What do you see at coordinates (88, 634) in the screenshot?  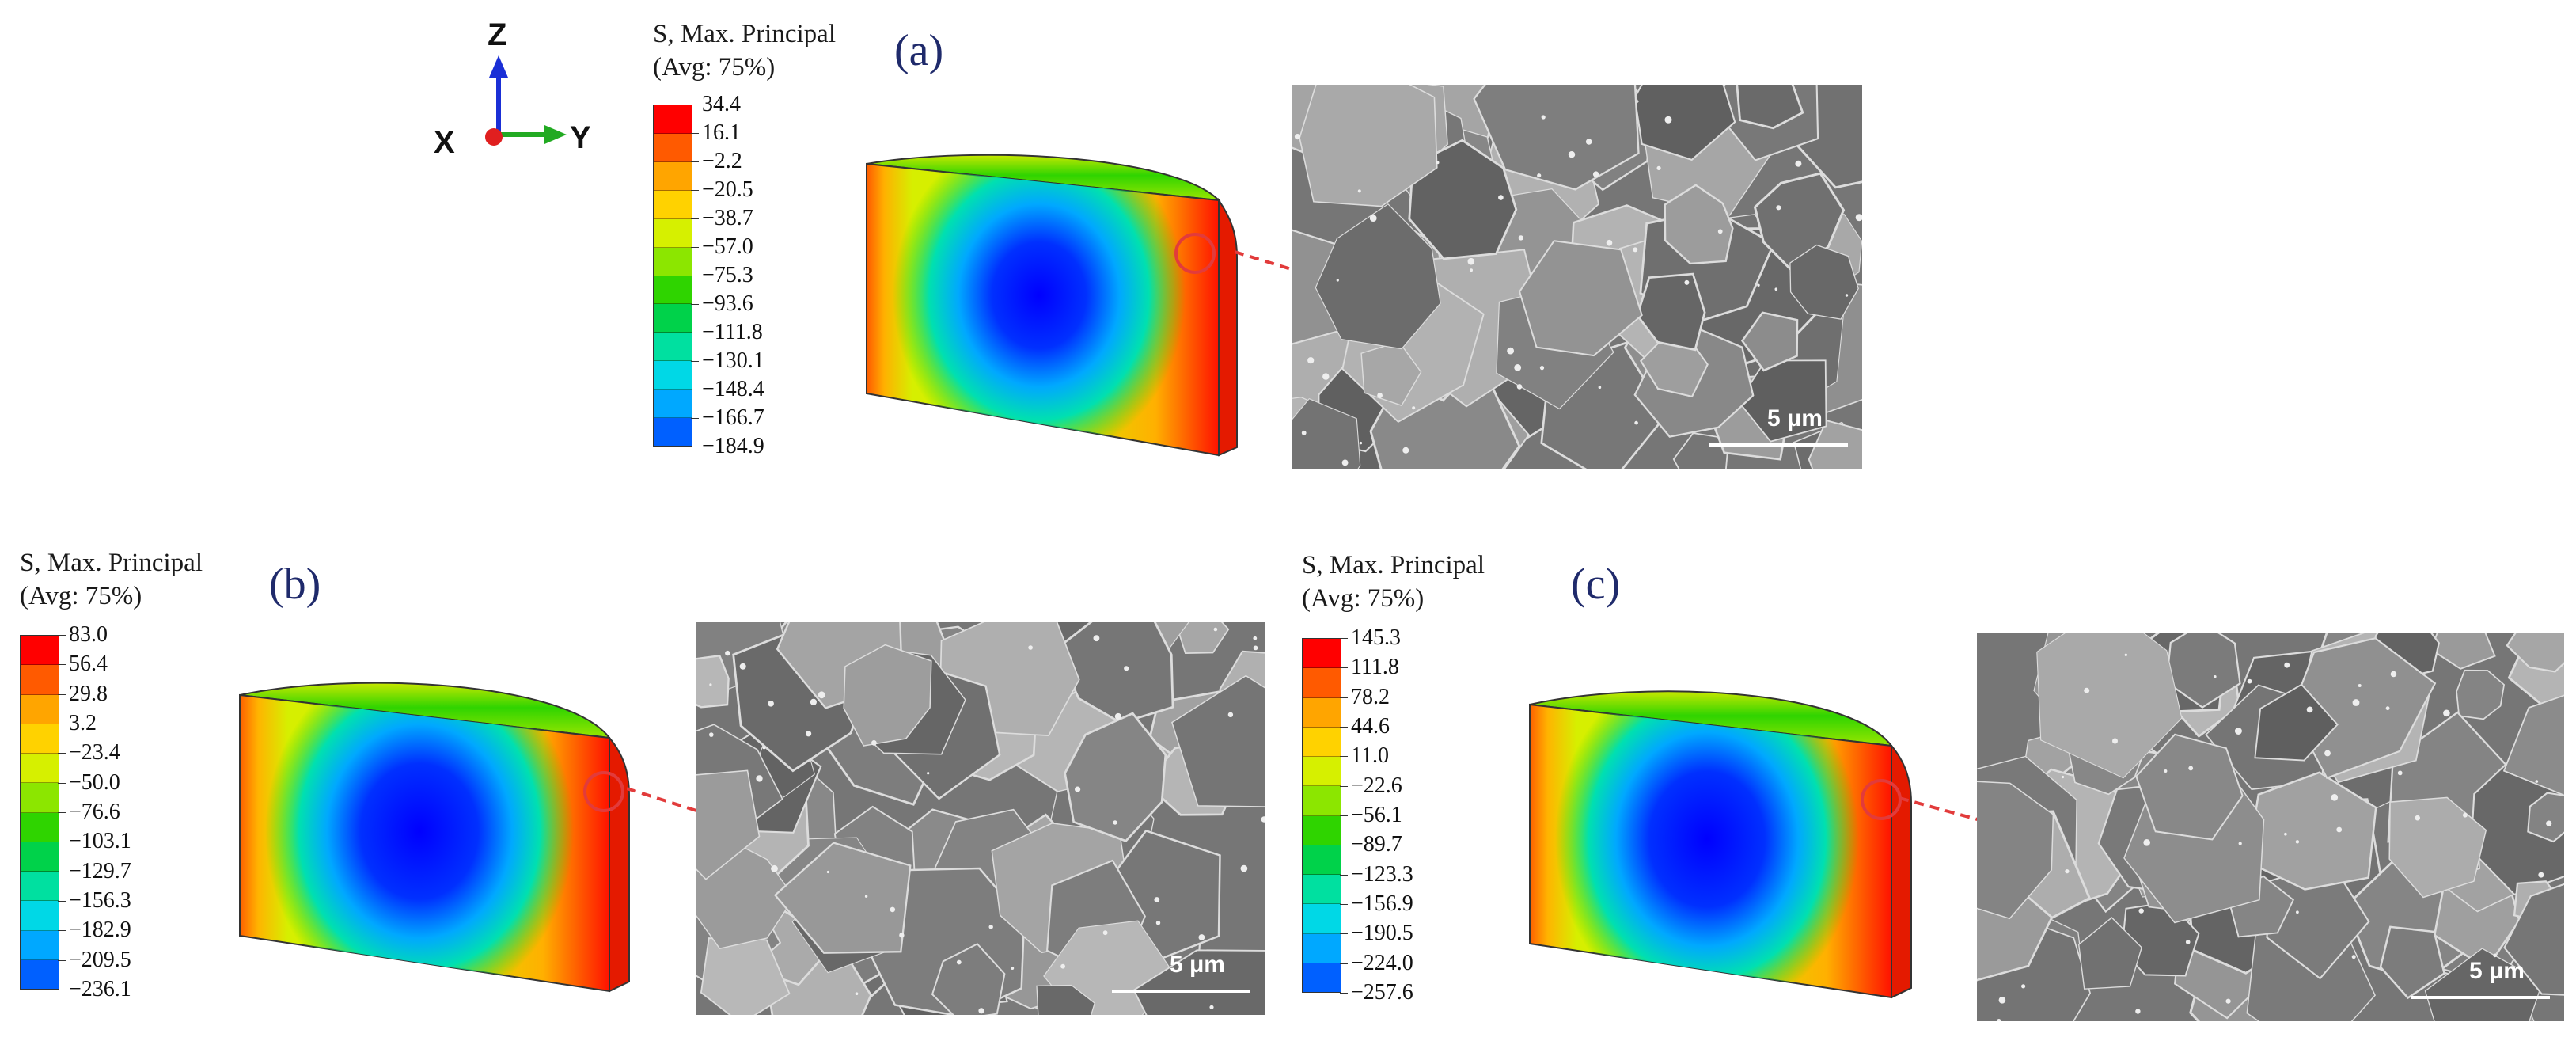 I see `legend-value: 83.0` at bounding box center [88, 634].